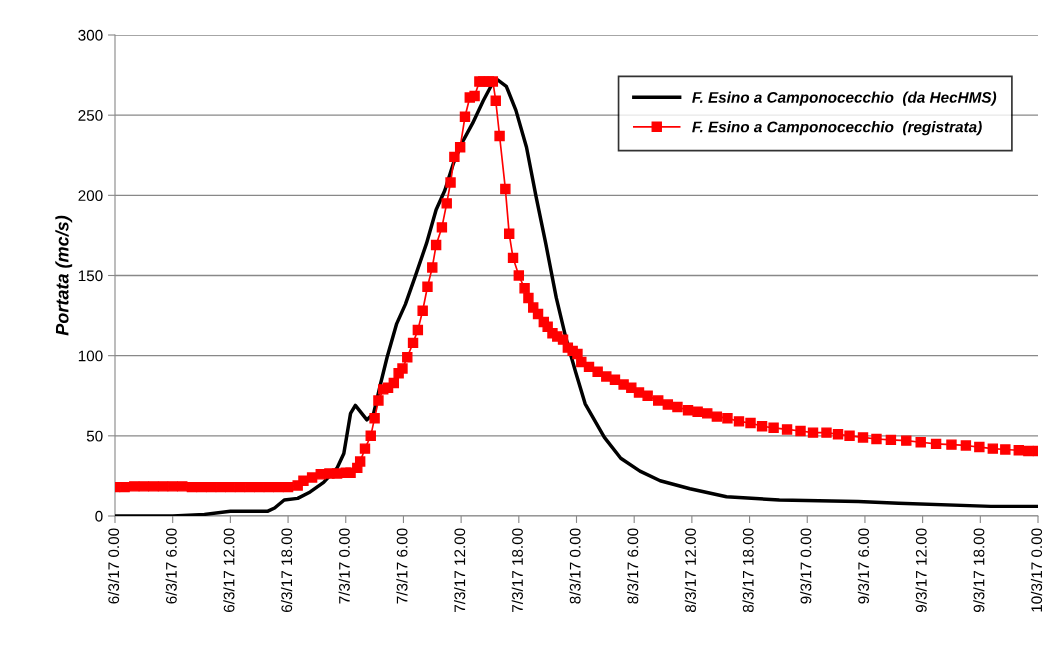 The width and height of the screenshot is (1051, 659). I want to click on x-tick-label: 6/3/17 6.00, so click(171, 566).